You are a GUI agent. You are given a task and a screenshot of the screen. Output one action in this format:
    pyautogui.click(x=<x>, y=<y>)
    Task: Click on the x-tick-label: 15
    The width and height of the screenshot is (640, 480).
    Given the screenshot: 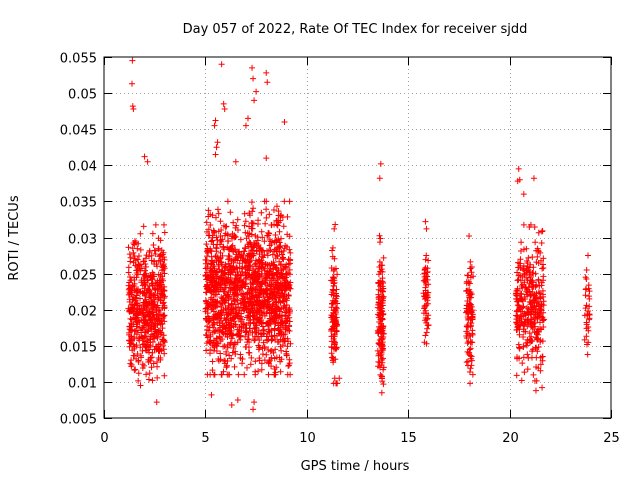 What is the action you would take?
    pyautogui.click(x=408, y=438)
    